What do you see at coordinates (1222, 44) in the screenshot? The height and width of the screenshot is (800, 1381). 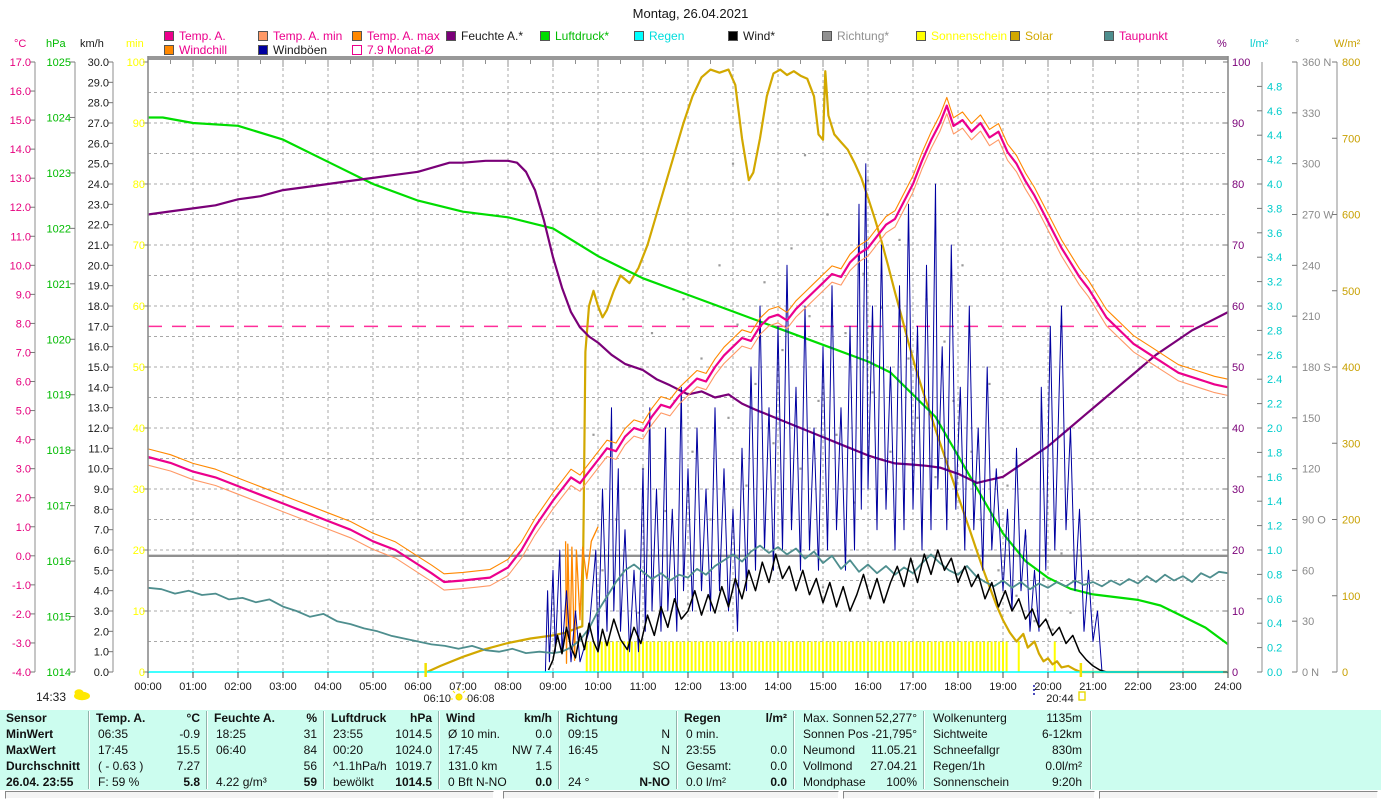 I see `axis-unit-pct: %` at bounding box center [1222, 44].